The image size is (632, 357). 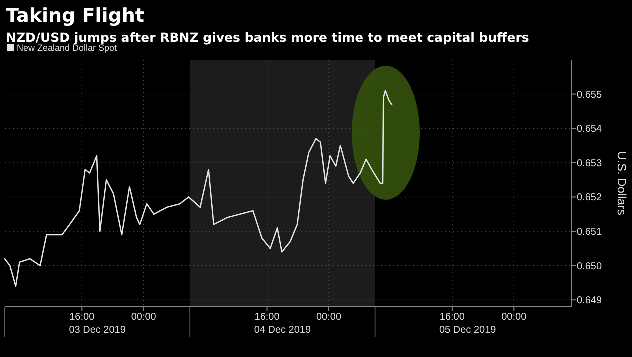 What do you see at coordinates (589, 301) in the screenshot?
I see `y-tick-label: 0.649` at bounding box center [589, 301].